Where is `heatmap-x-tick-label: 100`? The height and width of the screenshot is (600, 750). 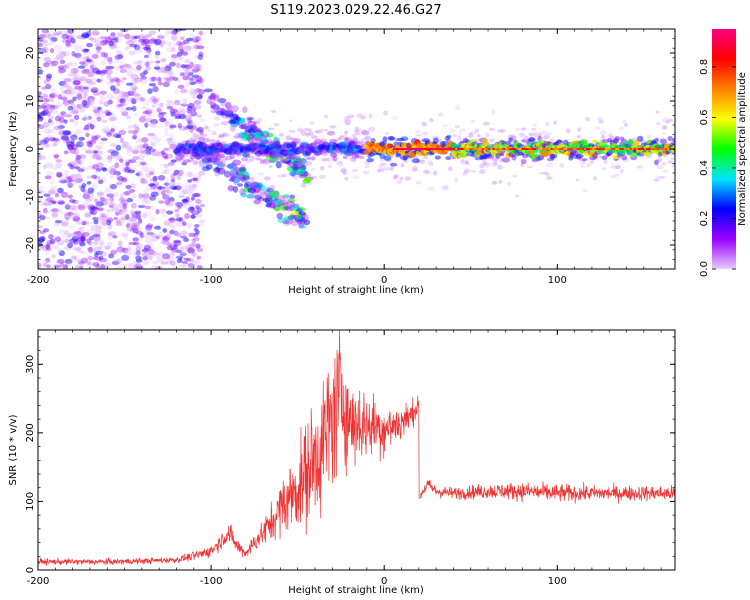
heatmap-x-tick-label: 100 is located at coordinates (557, 280).